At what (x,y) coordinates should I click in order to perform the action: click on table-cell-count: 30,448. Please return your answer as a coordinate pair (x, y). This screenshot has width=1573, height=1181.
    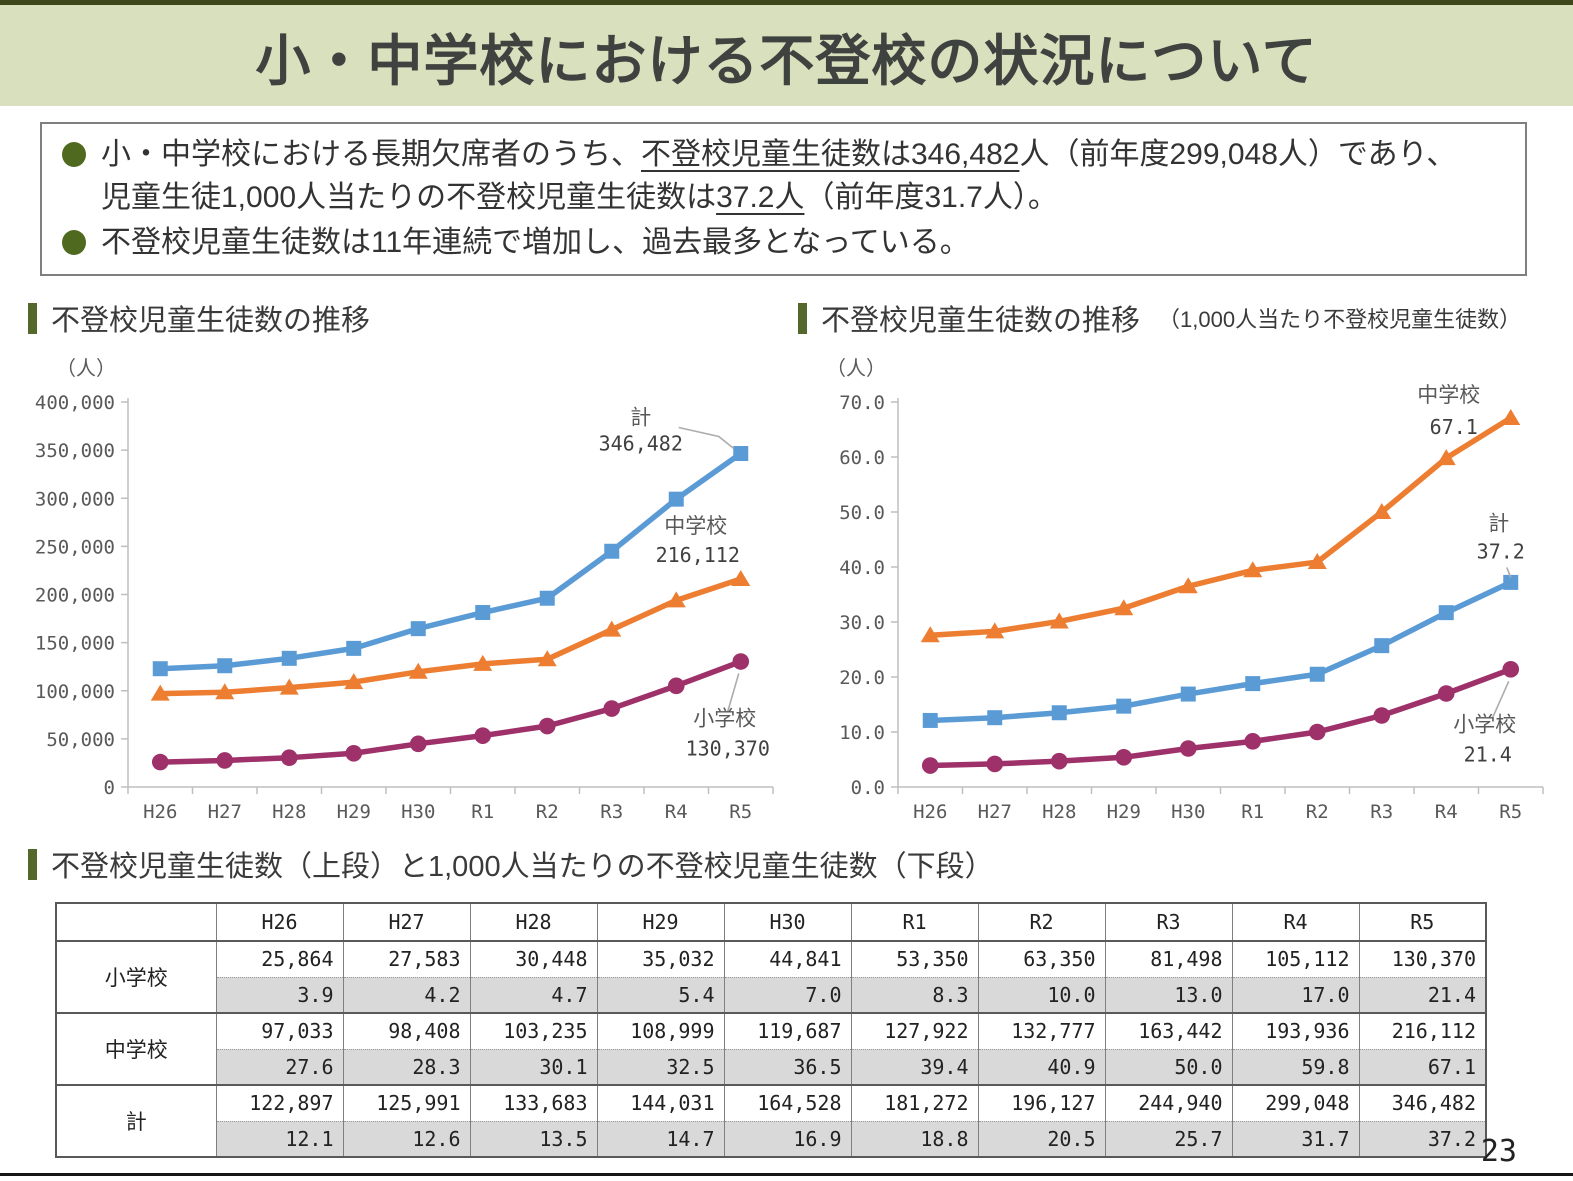
    Looking at the image, I should click on (533, 959).